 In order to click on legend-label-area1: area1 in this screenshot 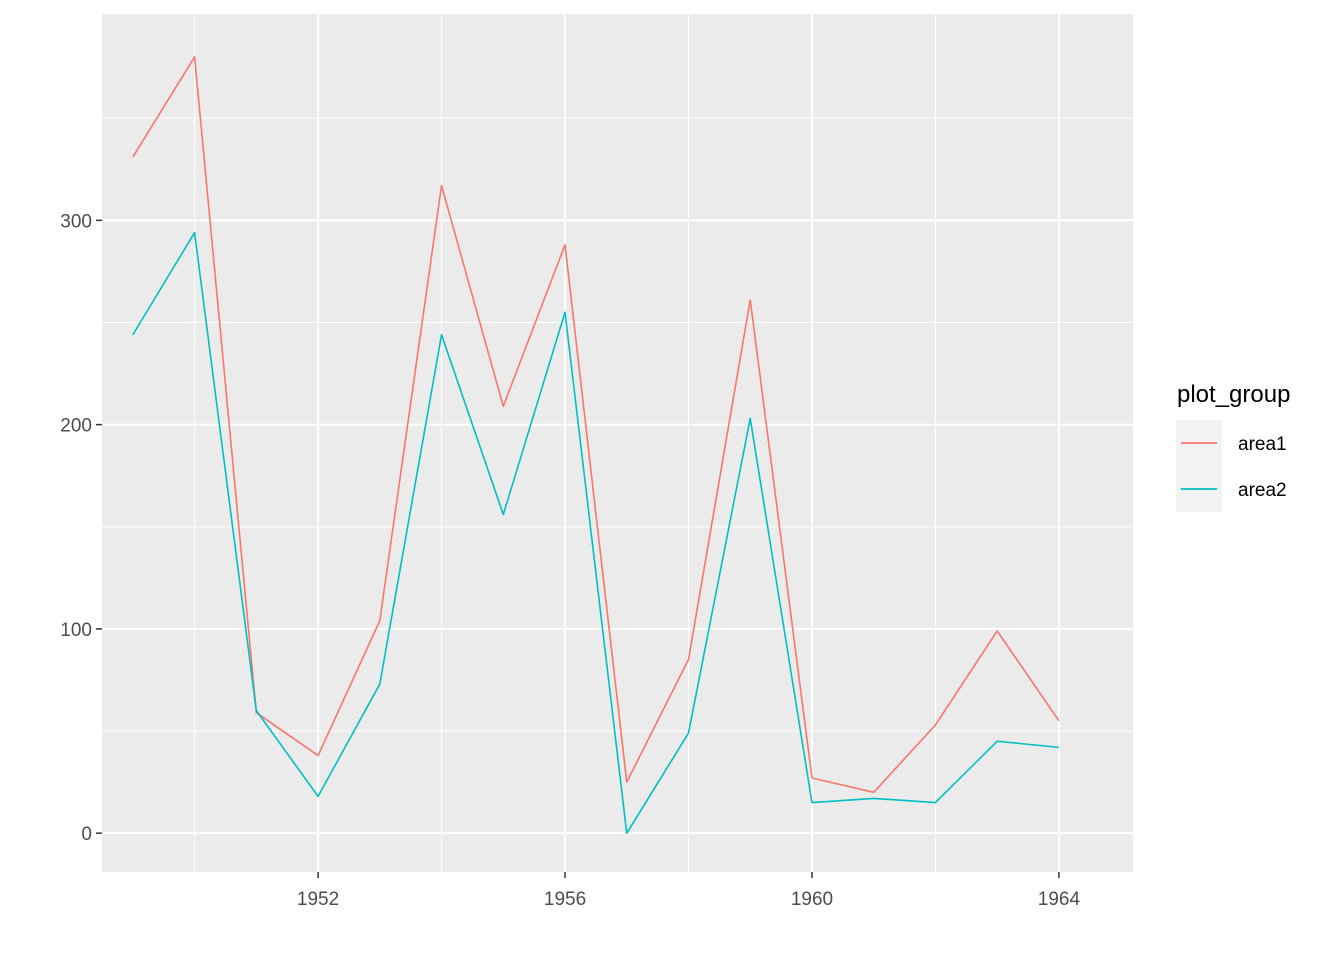, I will do `click(1262, 444)`.